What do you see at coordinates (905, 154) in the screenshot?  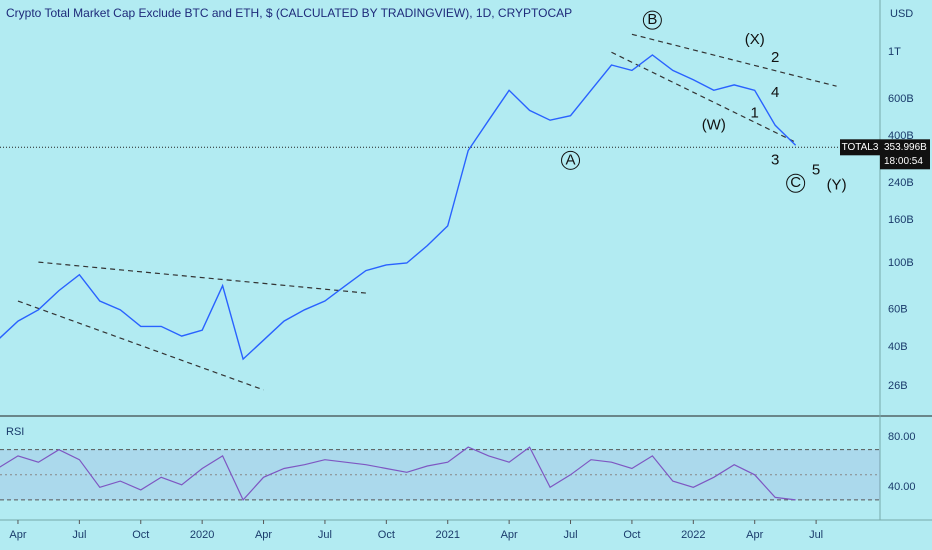 I see `last-value-box` at bounding box center [905, 154].